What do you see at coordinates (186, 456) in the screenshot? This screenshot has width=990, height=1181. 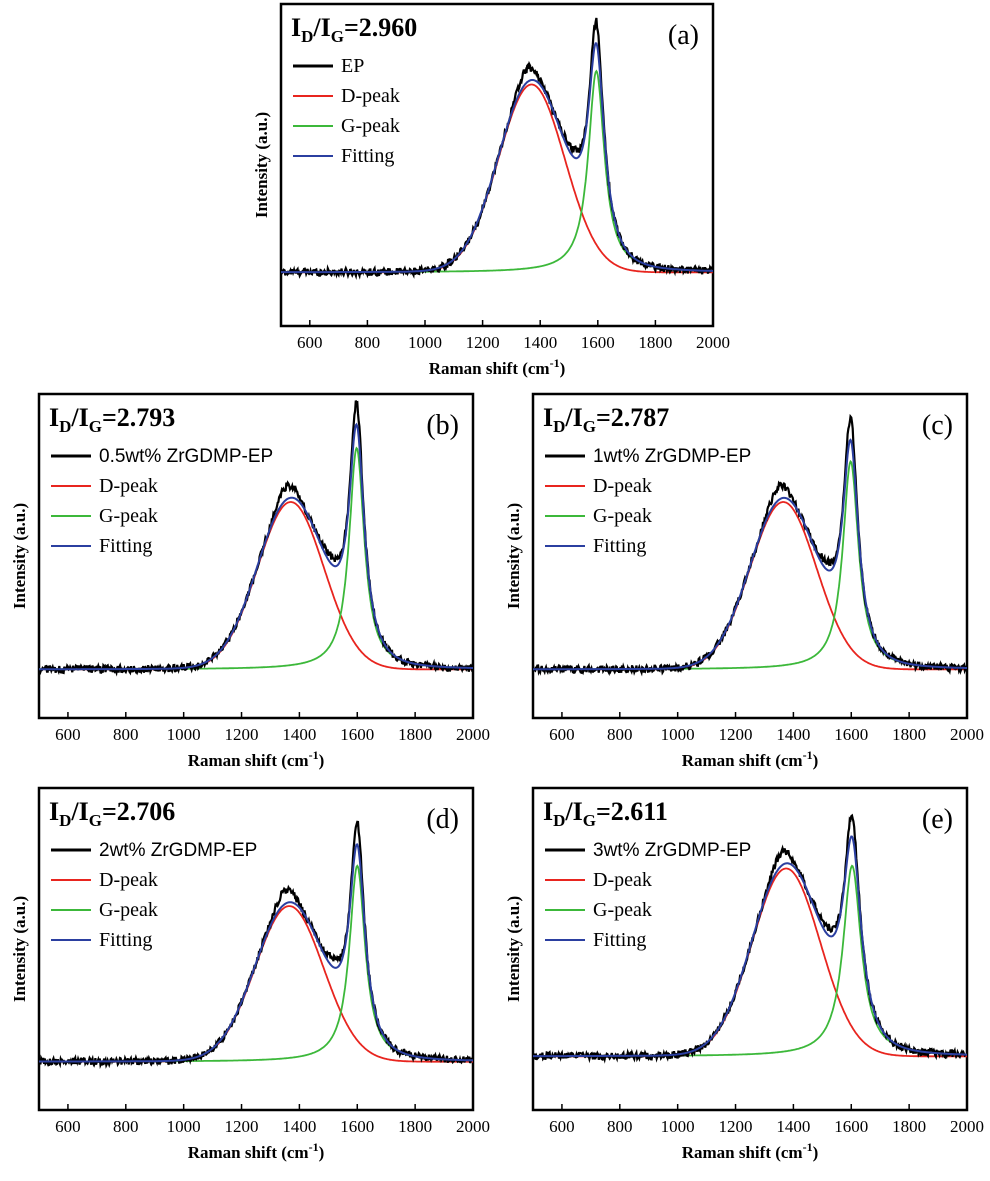 I see `legend-label: 0.5wt% ZrGDMP-EP` at bounding box center [186, 456].